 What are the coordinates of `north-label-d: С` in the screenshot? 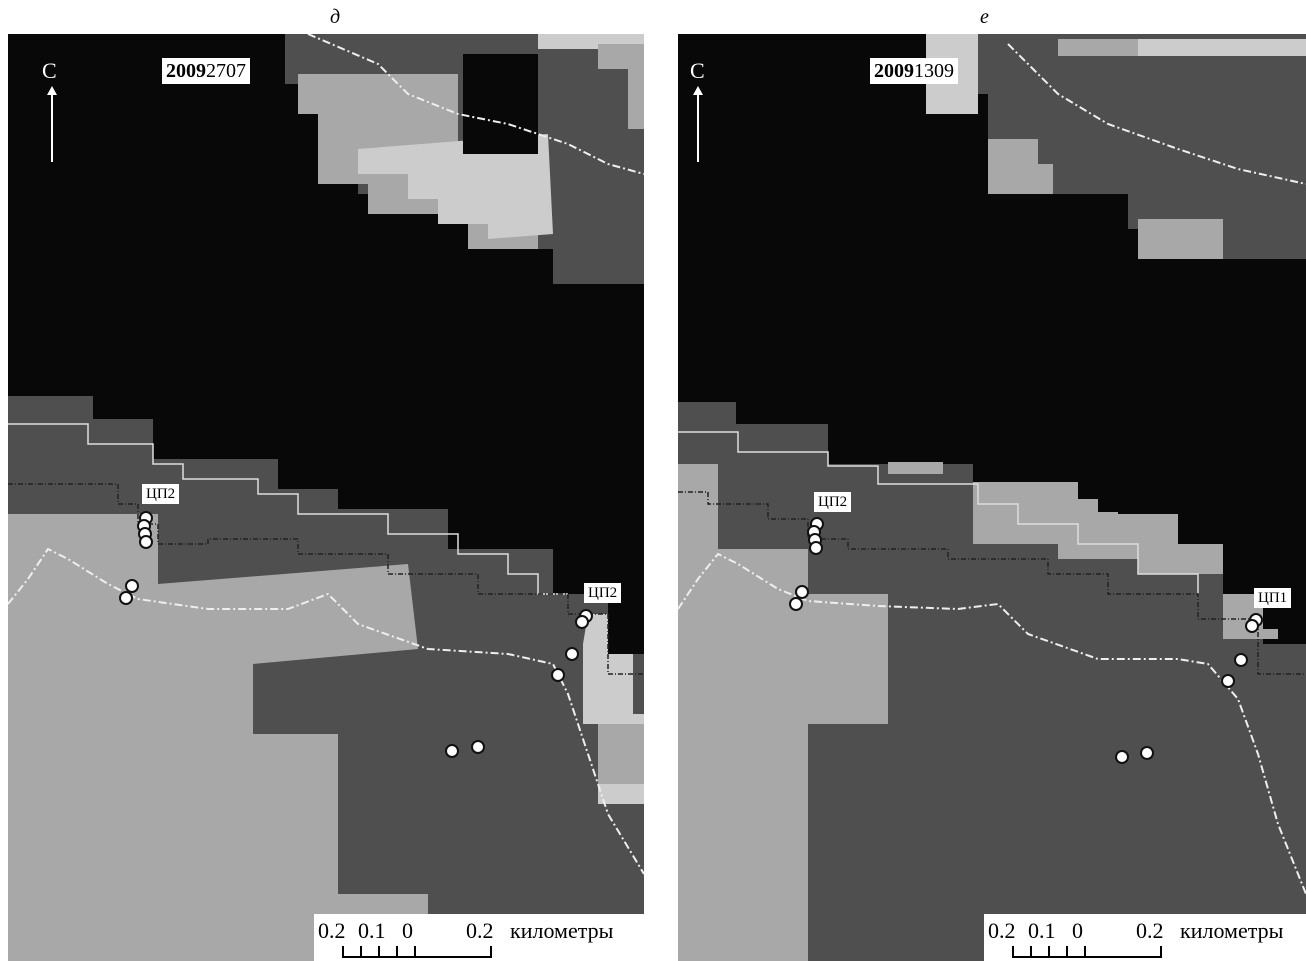 It's located at (49, 70).